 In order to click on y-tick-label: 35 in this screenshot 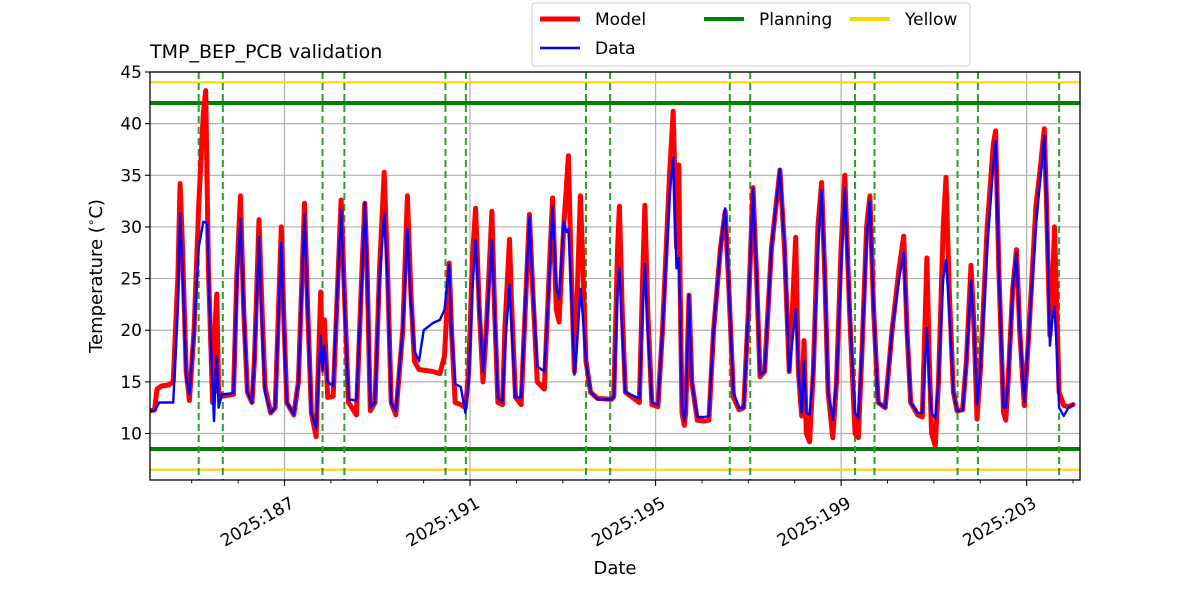, I will do `click(131, 176)`.